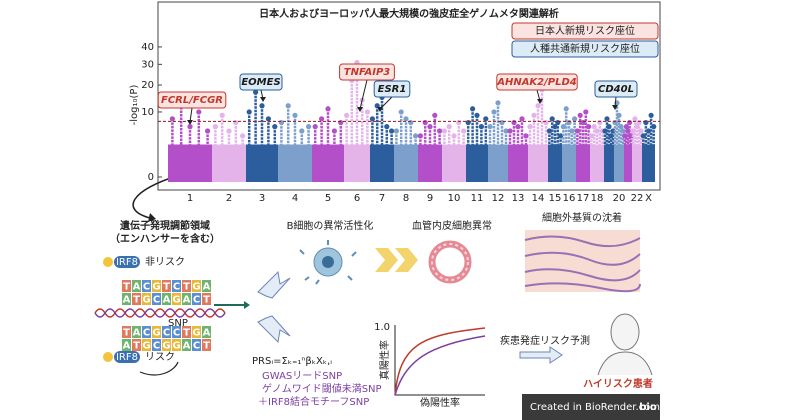  What do you see at coordinates (583, 198) in the screenshot?
I see `x-tick-label: 17` at bounding box center [583, 198].